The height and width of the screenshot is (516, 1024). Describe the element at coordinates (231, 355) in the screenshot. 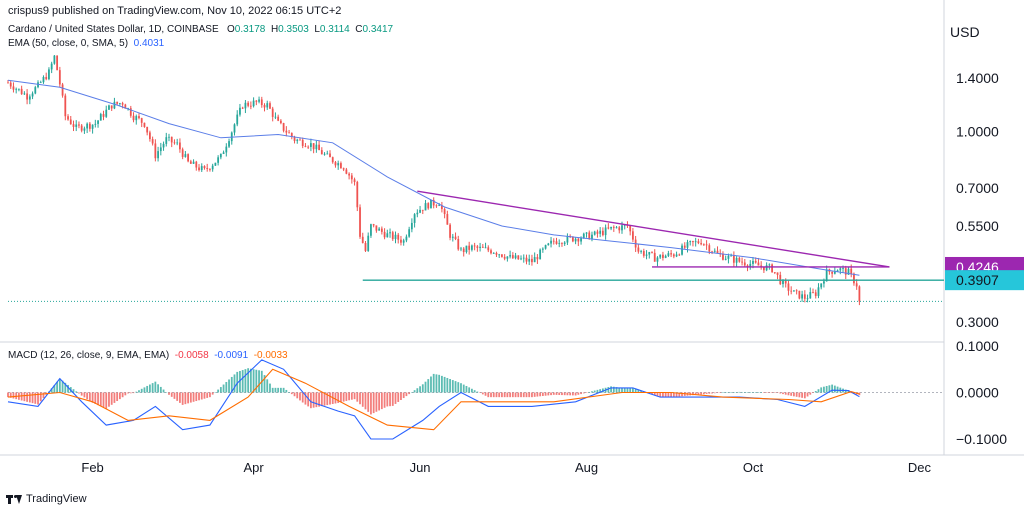

I see `macd-line-value: -0.0091` at that location.